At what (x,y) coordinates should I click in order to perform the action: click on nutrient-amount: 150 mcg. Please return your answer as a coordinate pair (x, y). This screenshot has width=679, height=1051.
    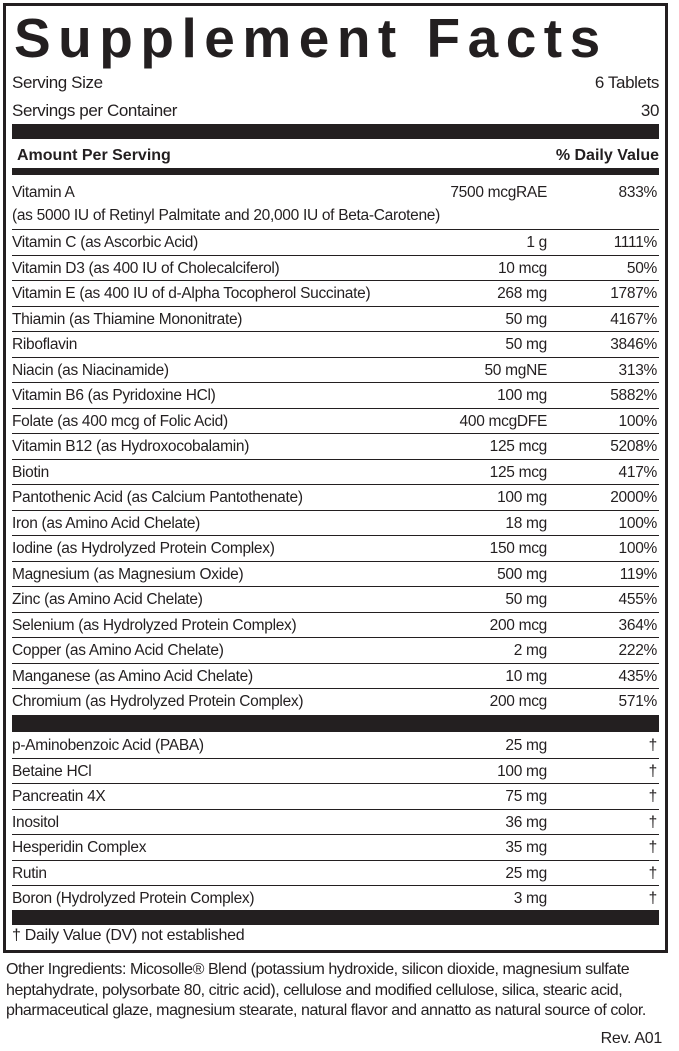
    Looking at the image, I should click on (518, 548).